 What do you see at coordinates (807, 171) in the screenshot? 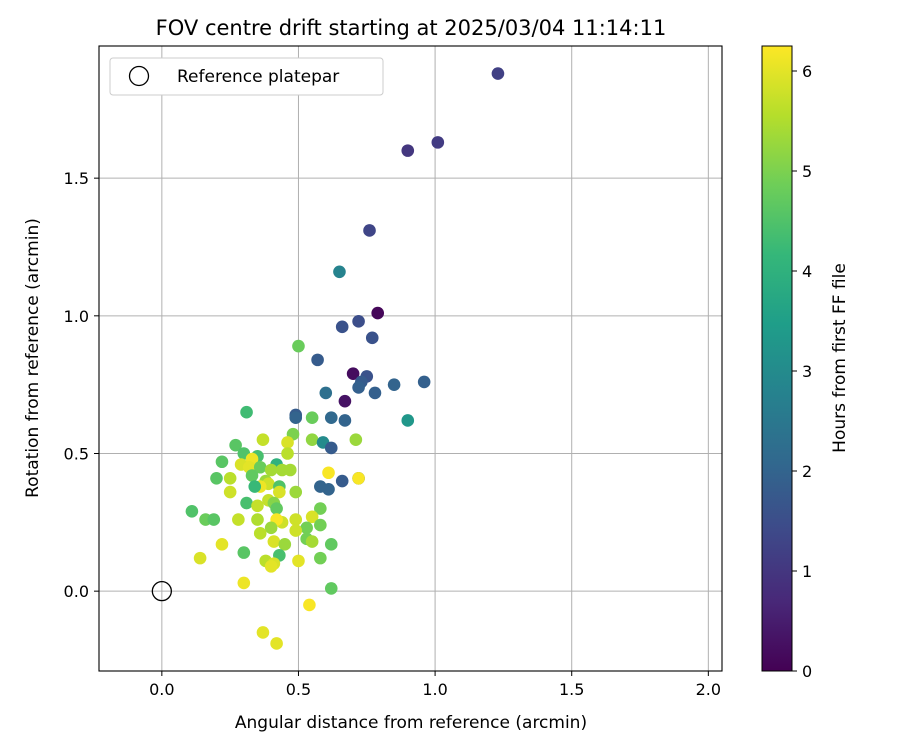
I see `colorbar-tick-label: 5` at bounding box center [807, 171].